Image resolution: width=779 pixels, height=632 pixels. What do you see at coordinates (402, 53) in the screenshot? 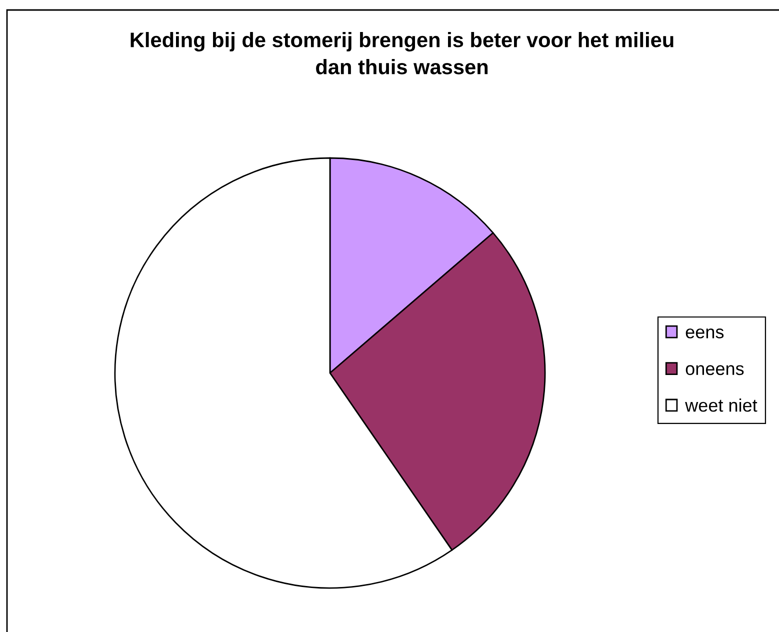
I see `chart-title: Kleding bij de stomerij brengen is beter voor het milieu dan thuis wassen` at bounding box center [402, 53].